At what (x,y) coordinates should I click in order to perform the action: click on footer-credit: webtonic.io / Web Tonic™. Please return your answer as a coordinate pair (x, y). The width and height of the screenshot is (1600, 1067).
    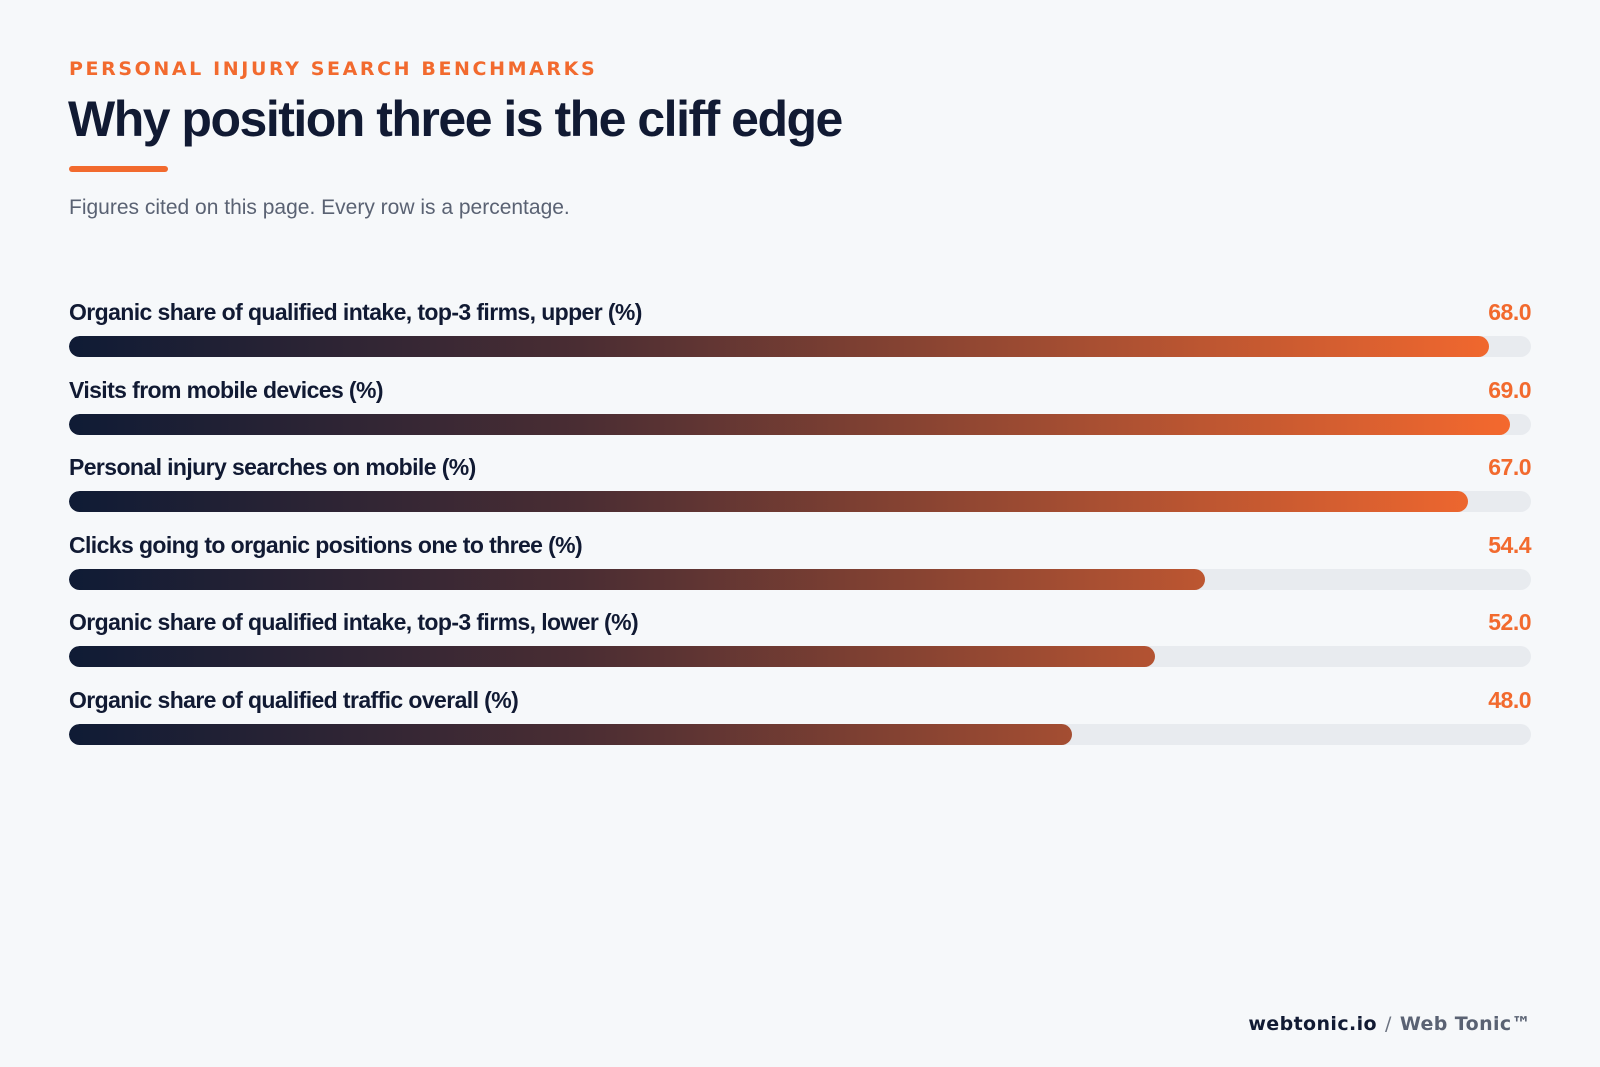
    Looking at the image, I should click on (1389, 1024).